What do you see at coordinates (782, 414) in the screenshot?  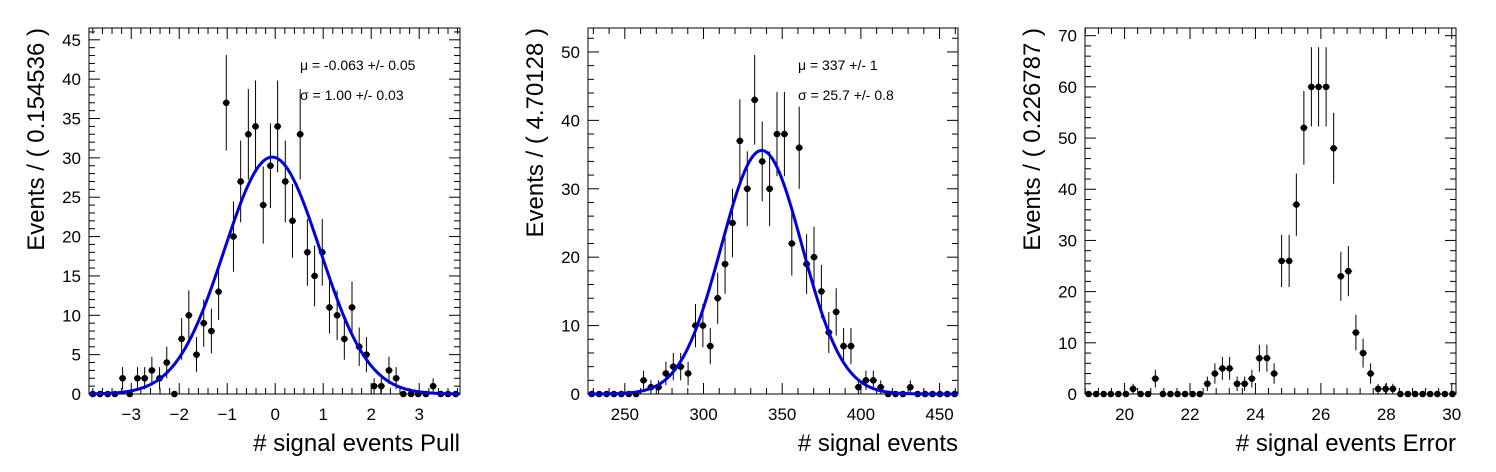 I see `x-tick-label: 350` at bounding box center [782, 414].